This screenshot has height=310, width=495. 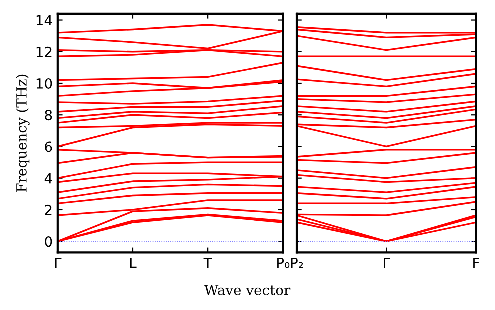 What do you see at coordinates (48, 179) in the screenshot?
I see `y-tick-label: 4` at bounding box center [48, 179].